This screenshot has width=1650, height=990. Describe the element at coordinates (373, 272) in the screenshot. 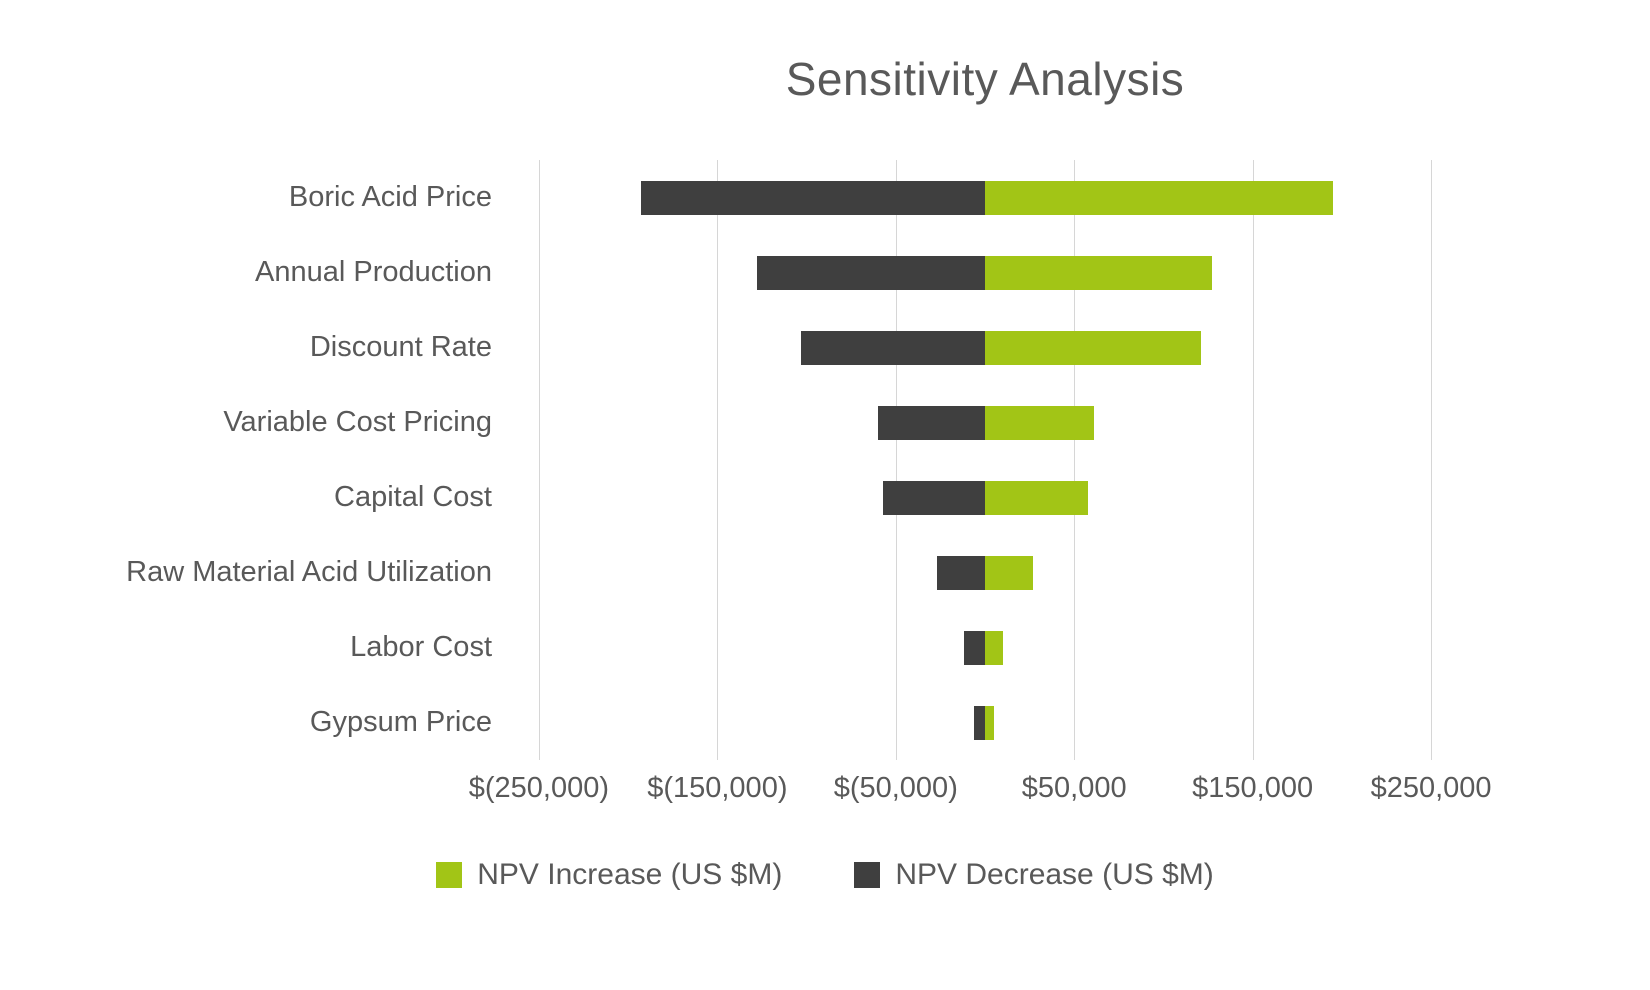

I see `category-label: Annual Production` at that location.